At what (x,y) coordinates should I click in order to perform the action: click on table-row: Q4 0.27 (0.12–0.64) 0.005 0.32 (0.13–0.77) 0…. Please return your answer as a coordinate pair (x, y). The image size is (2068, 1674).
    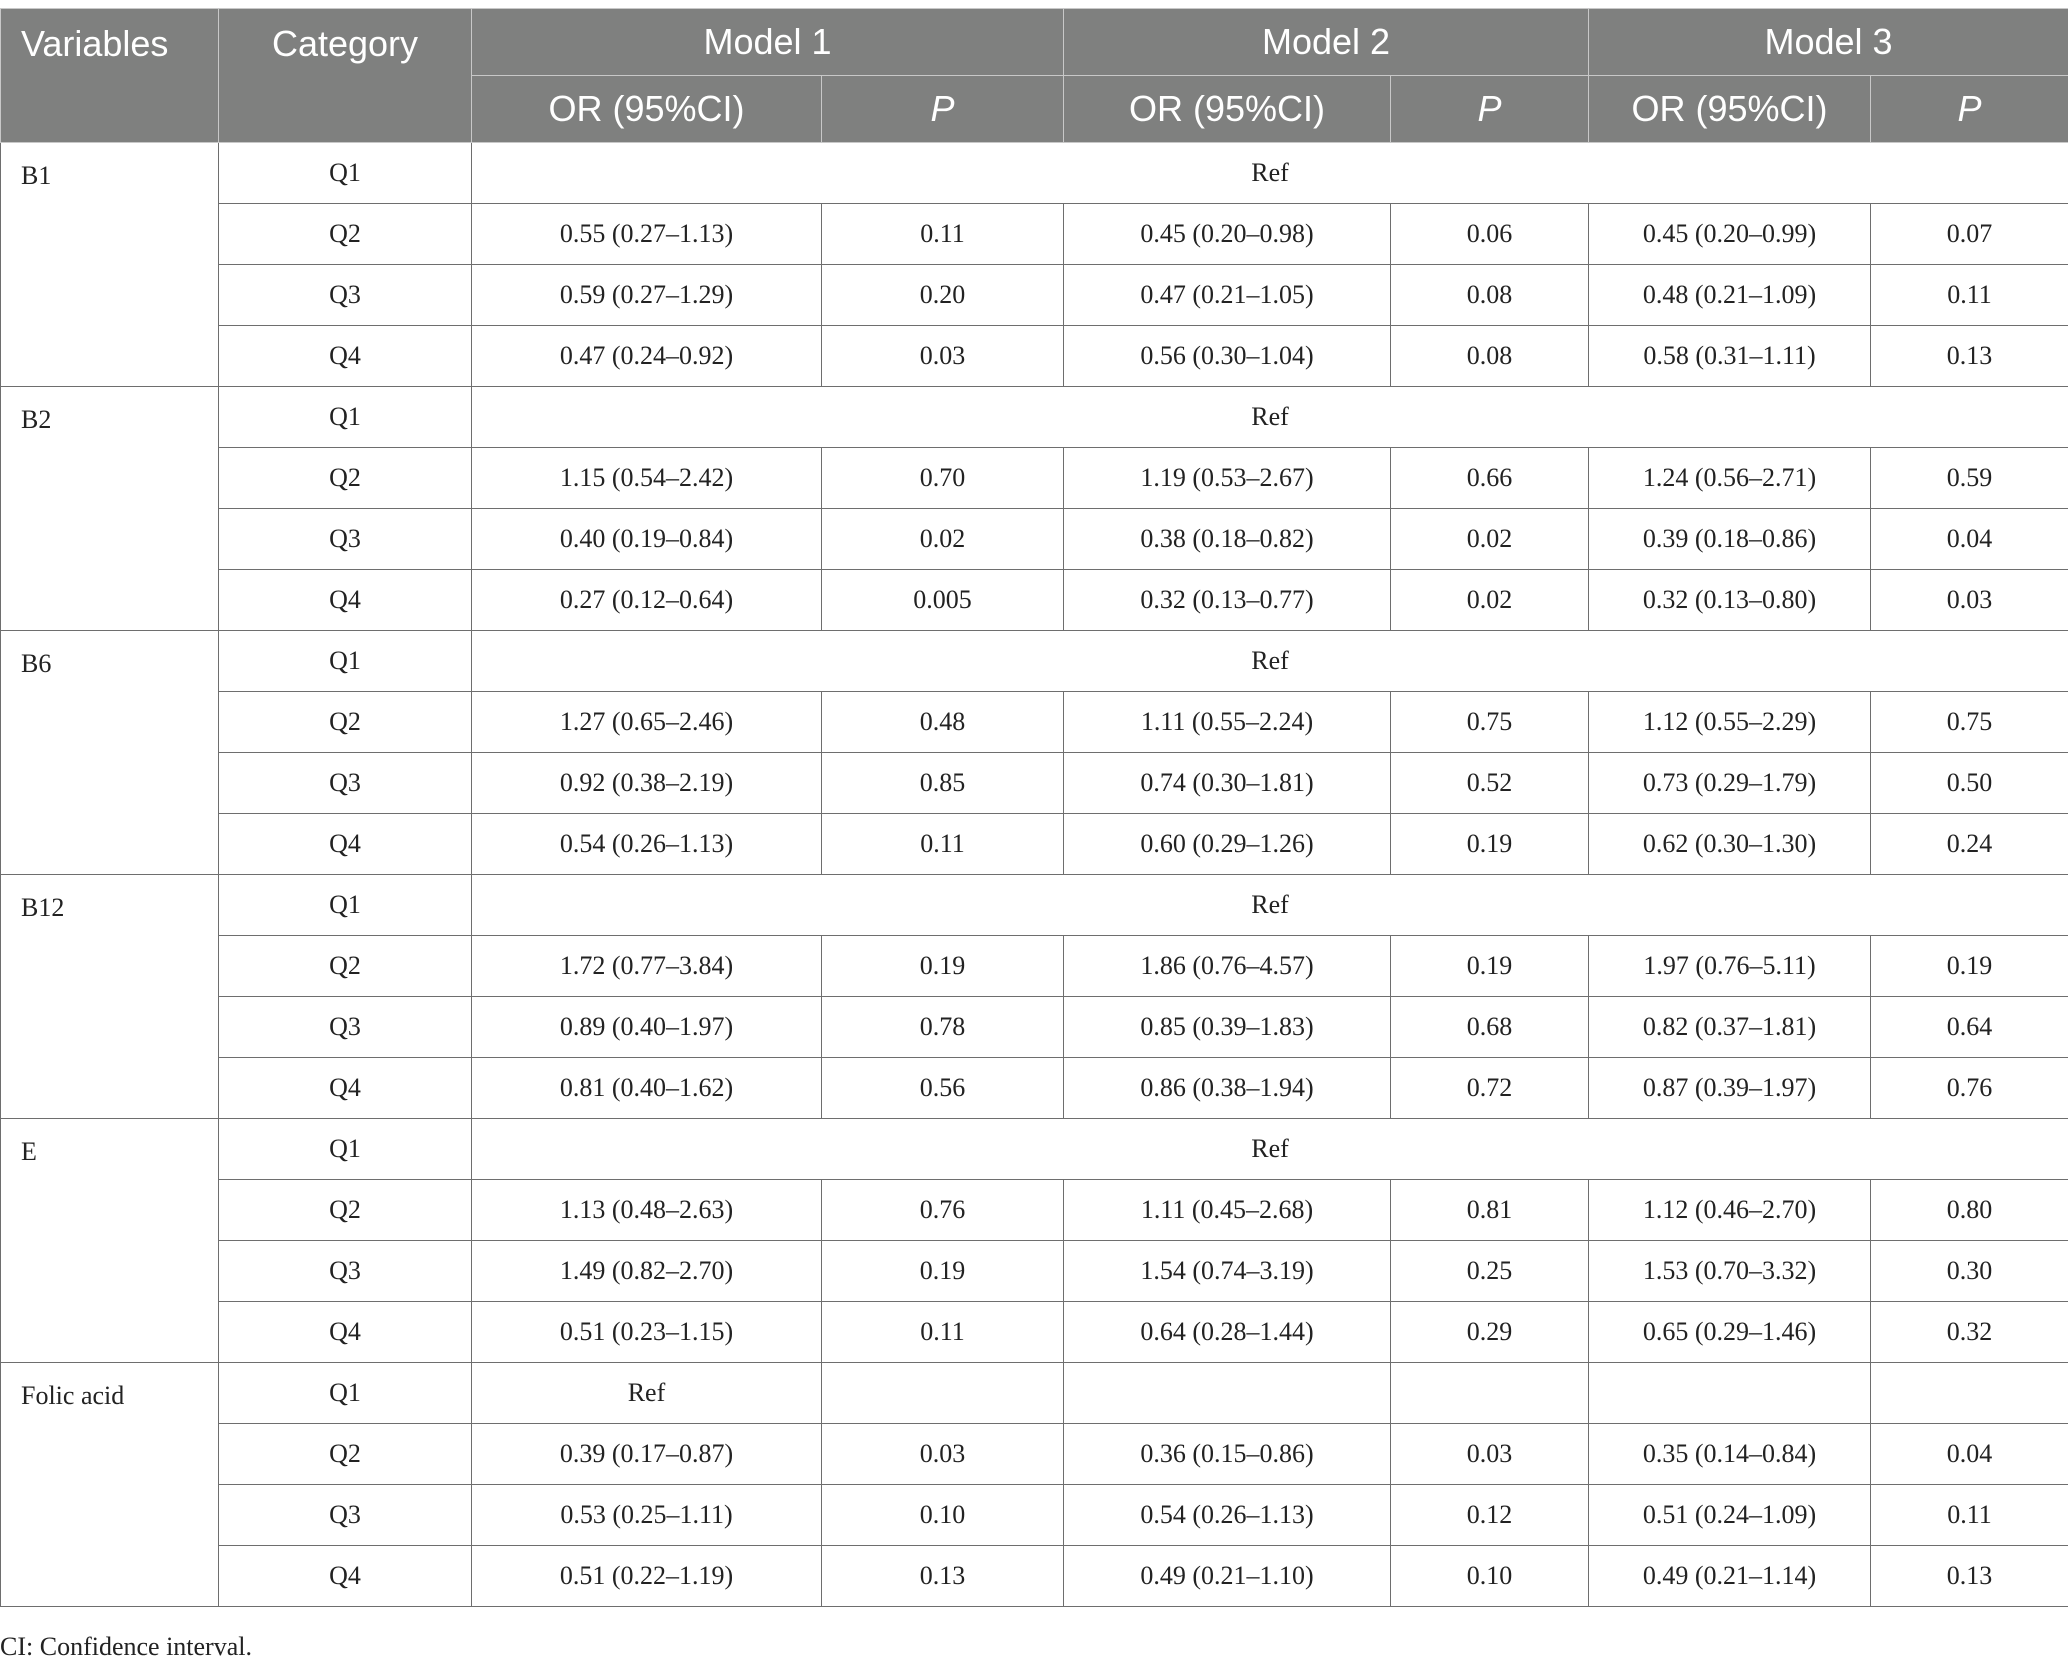
    Looking at the image, I should click on (1034, 600).